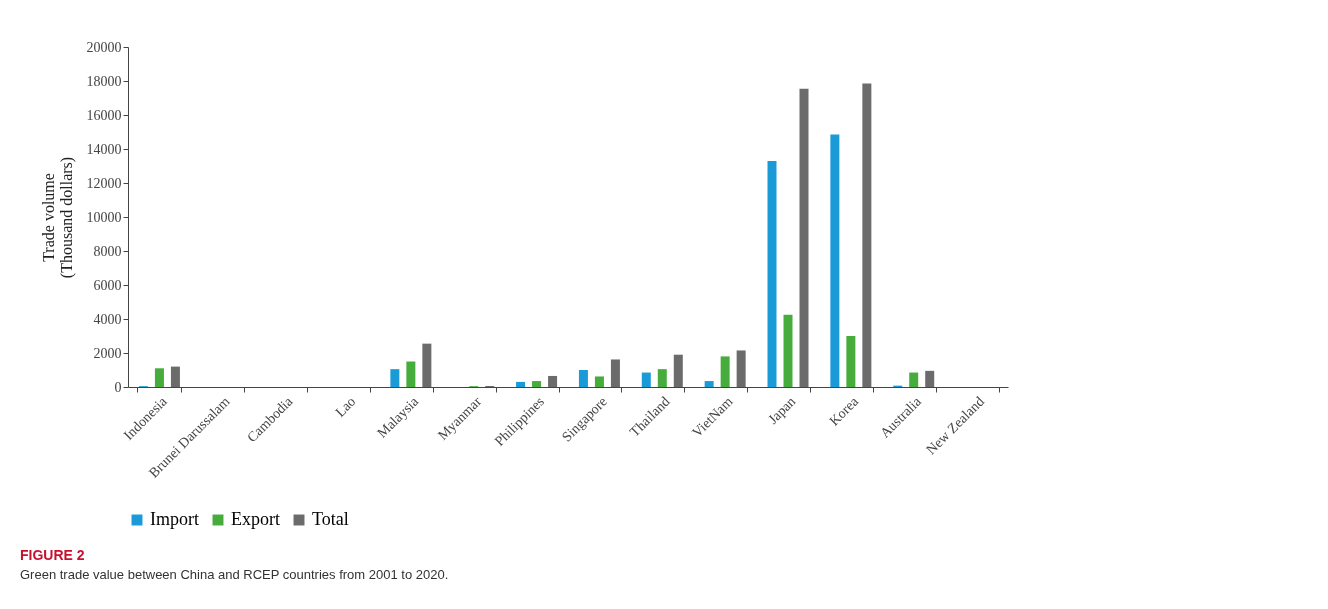 The width and height of the screenshot is (1328, 609). What do you see at coordinates (345, 406) in the screenshot?
I see `x-tick-label: Lao` at bounding box center [345, 406].